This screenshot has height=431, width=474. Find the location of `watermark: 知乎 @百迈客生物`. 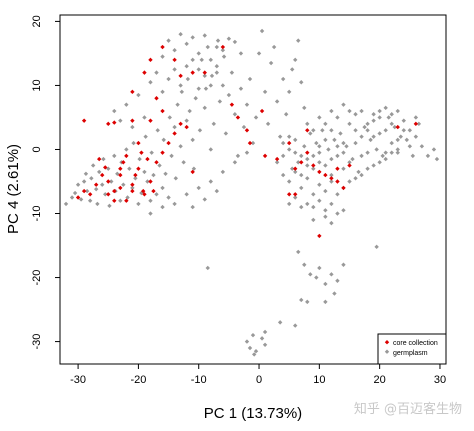

watermark: 知乎 @百迈客生物 is located at coordinates (407, 409).